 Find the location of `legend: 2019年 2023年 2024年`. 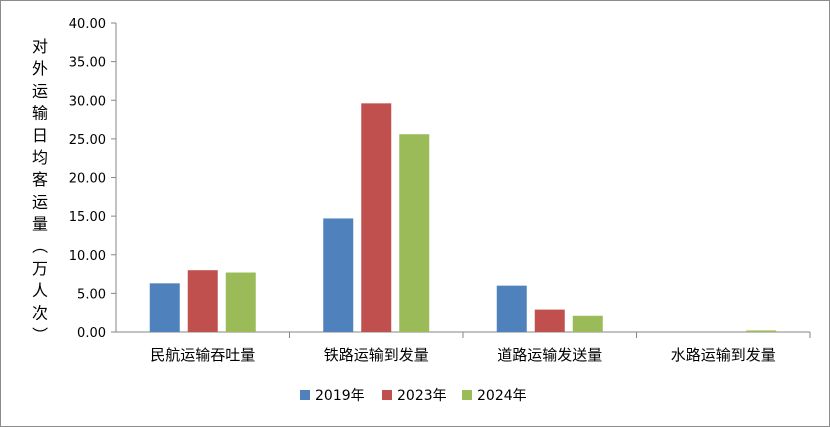

legend: 2019年 2023年 2024年 is located at coordinates (413, 396).